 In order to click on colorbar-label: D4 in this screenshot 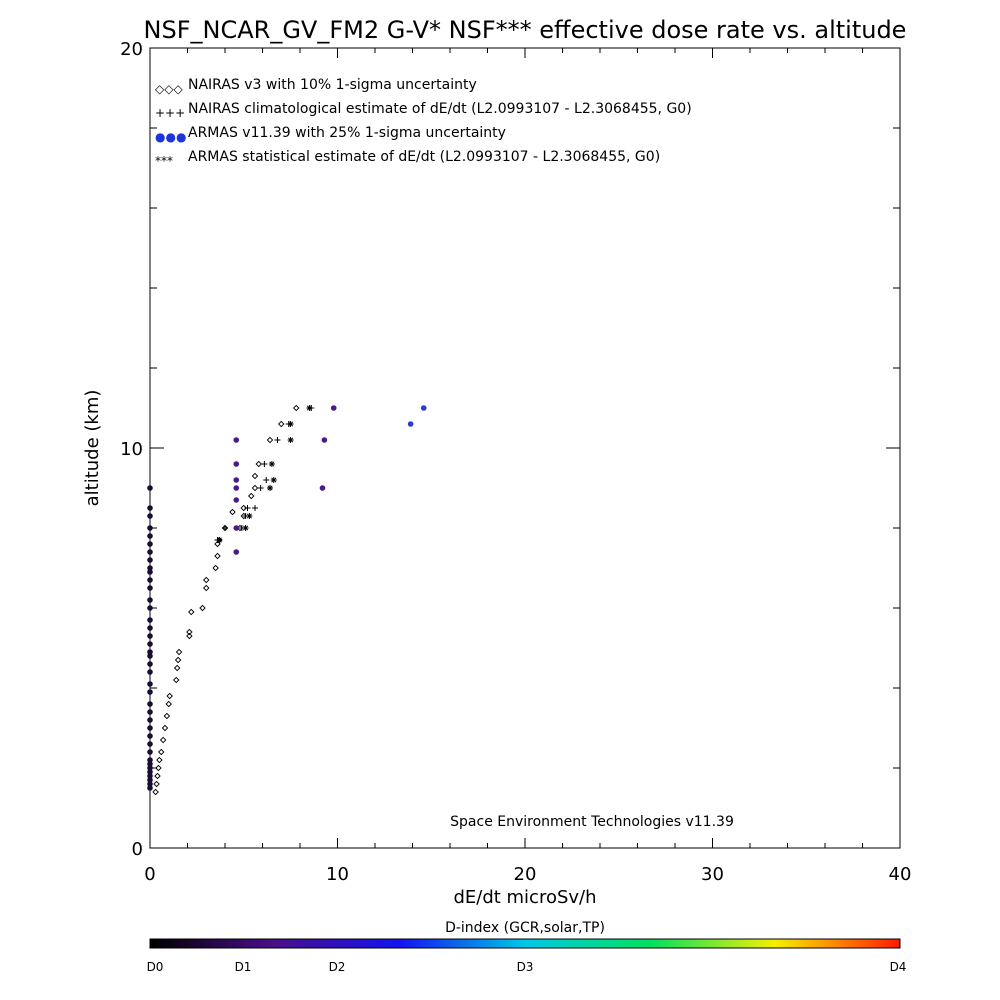, I will do `click(898, 967)`.